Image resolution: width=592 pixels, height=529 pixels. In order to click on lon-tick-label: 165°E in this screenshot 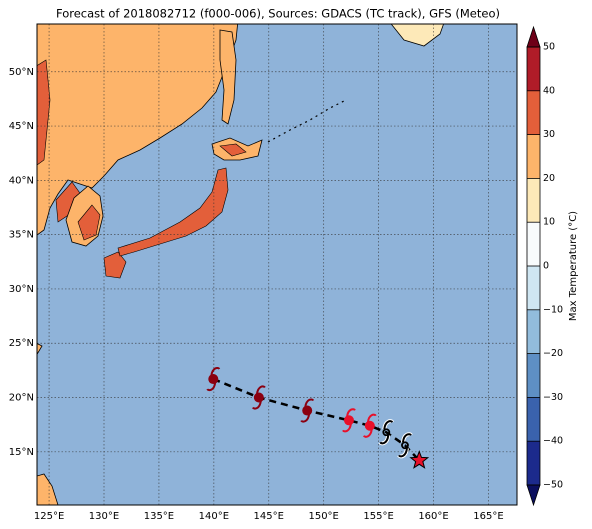, I will do `click(488, 516)`.